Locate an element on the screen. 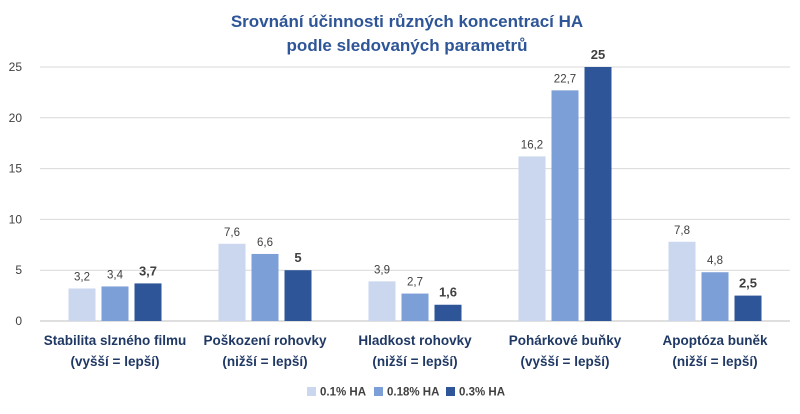  data-label: 2,7 is located at coordinates (415, 283).